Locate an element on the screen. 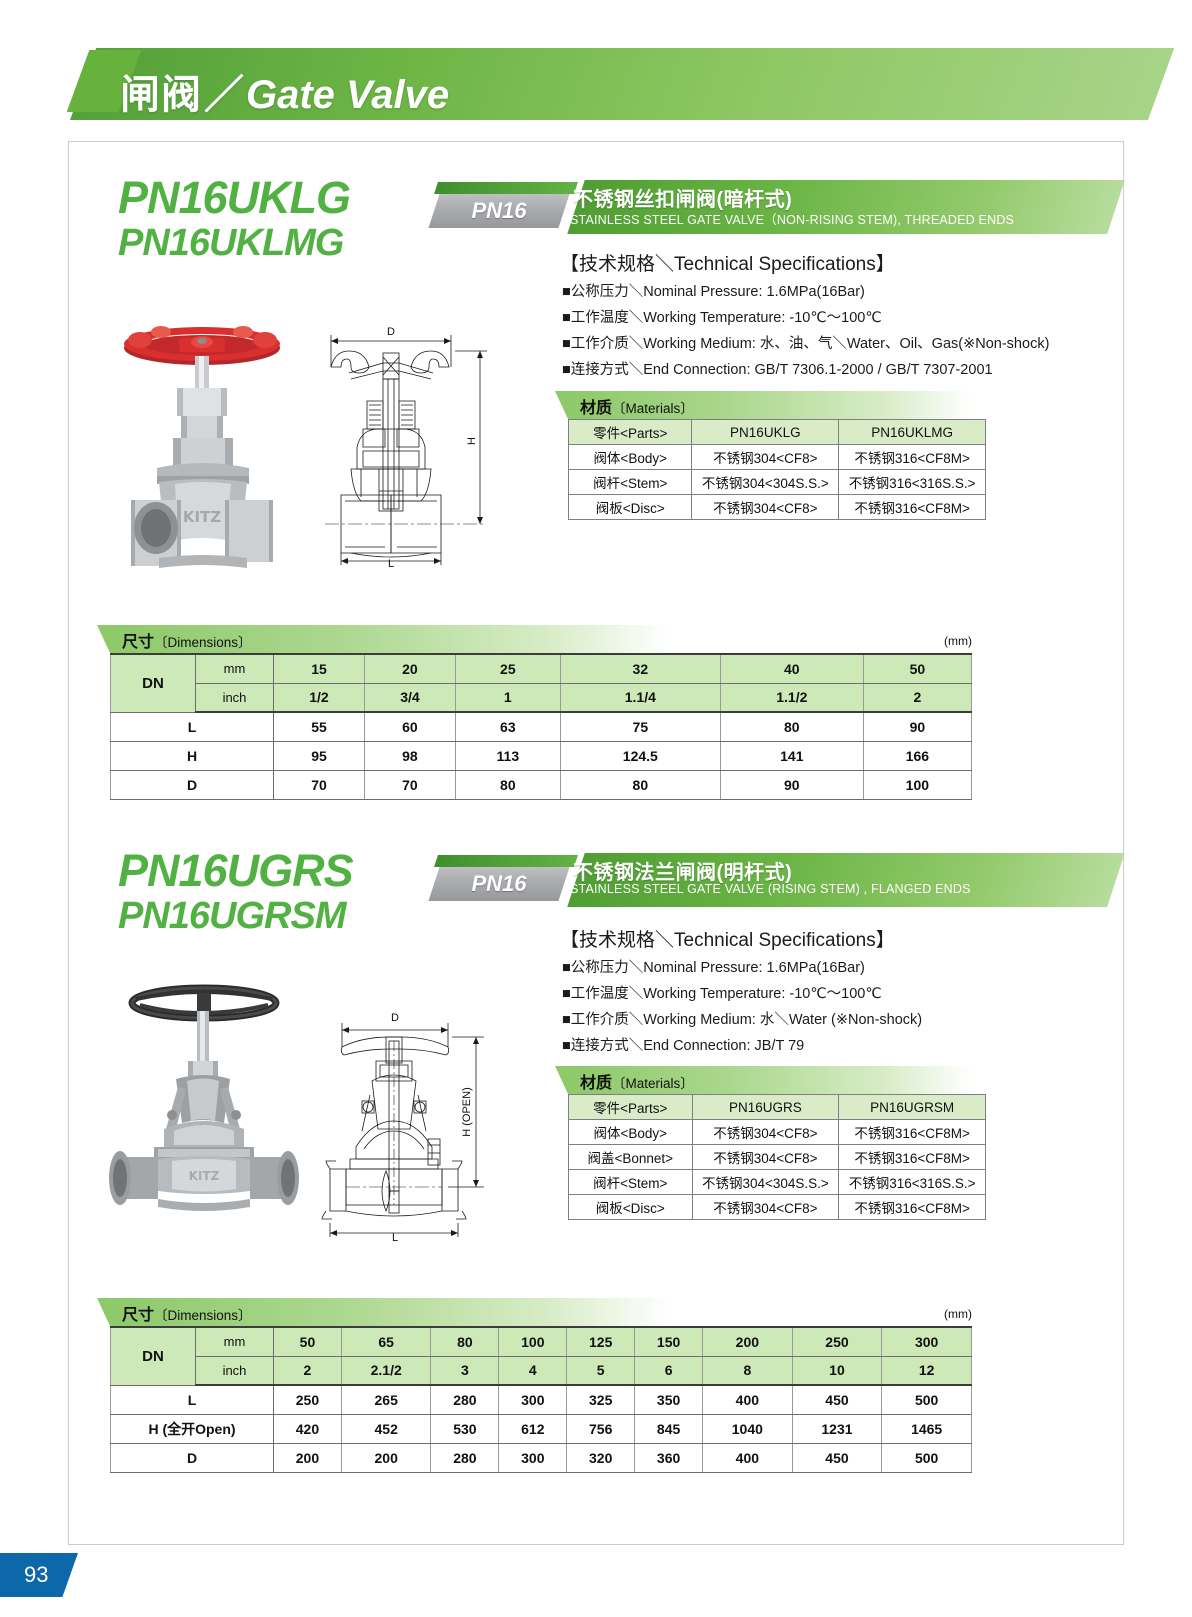  dn-mm-cell: 65 is located at coordinates (386, 1341).